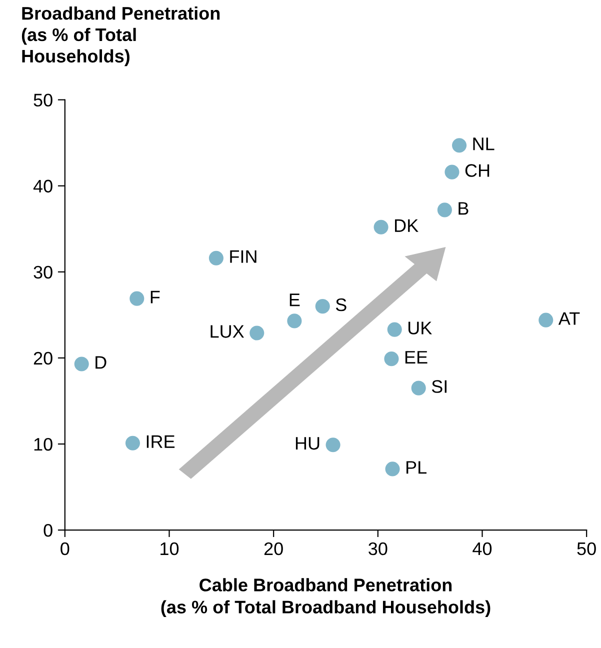 The height and width of the screenshot is (648, 601). I want to click on annotation: CH, so click(477, 170).